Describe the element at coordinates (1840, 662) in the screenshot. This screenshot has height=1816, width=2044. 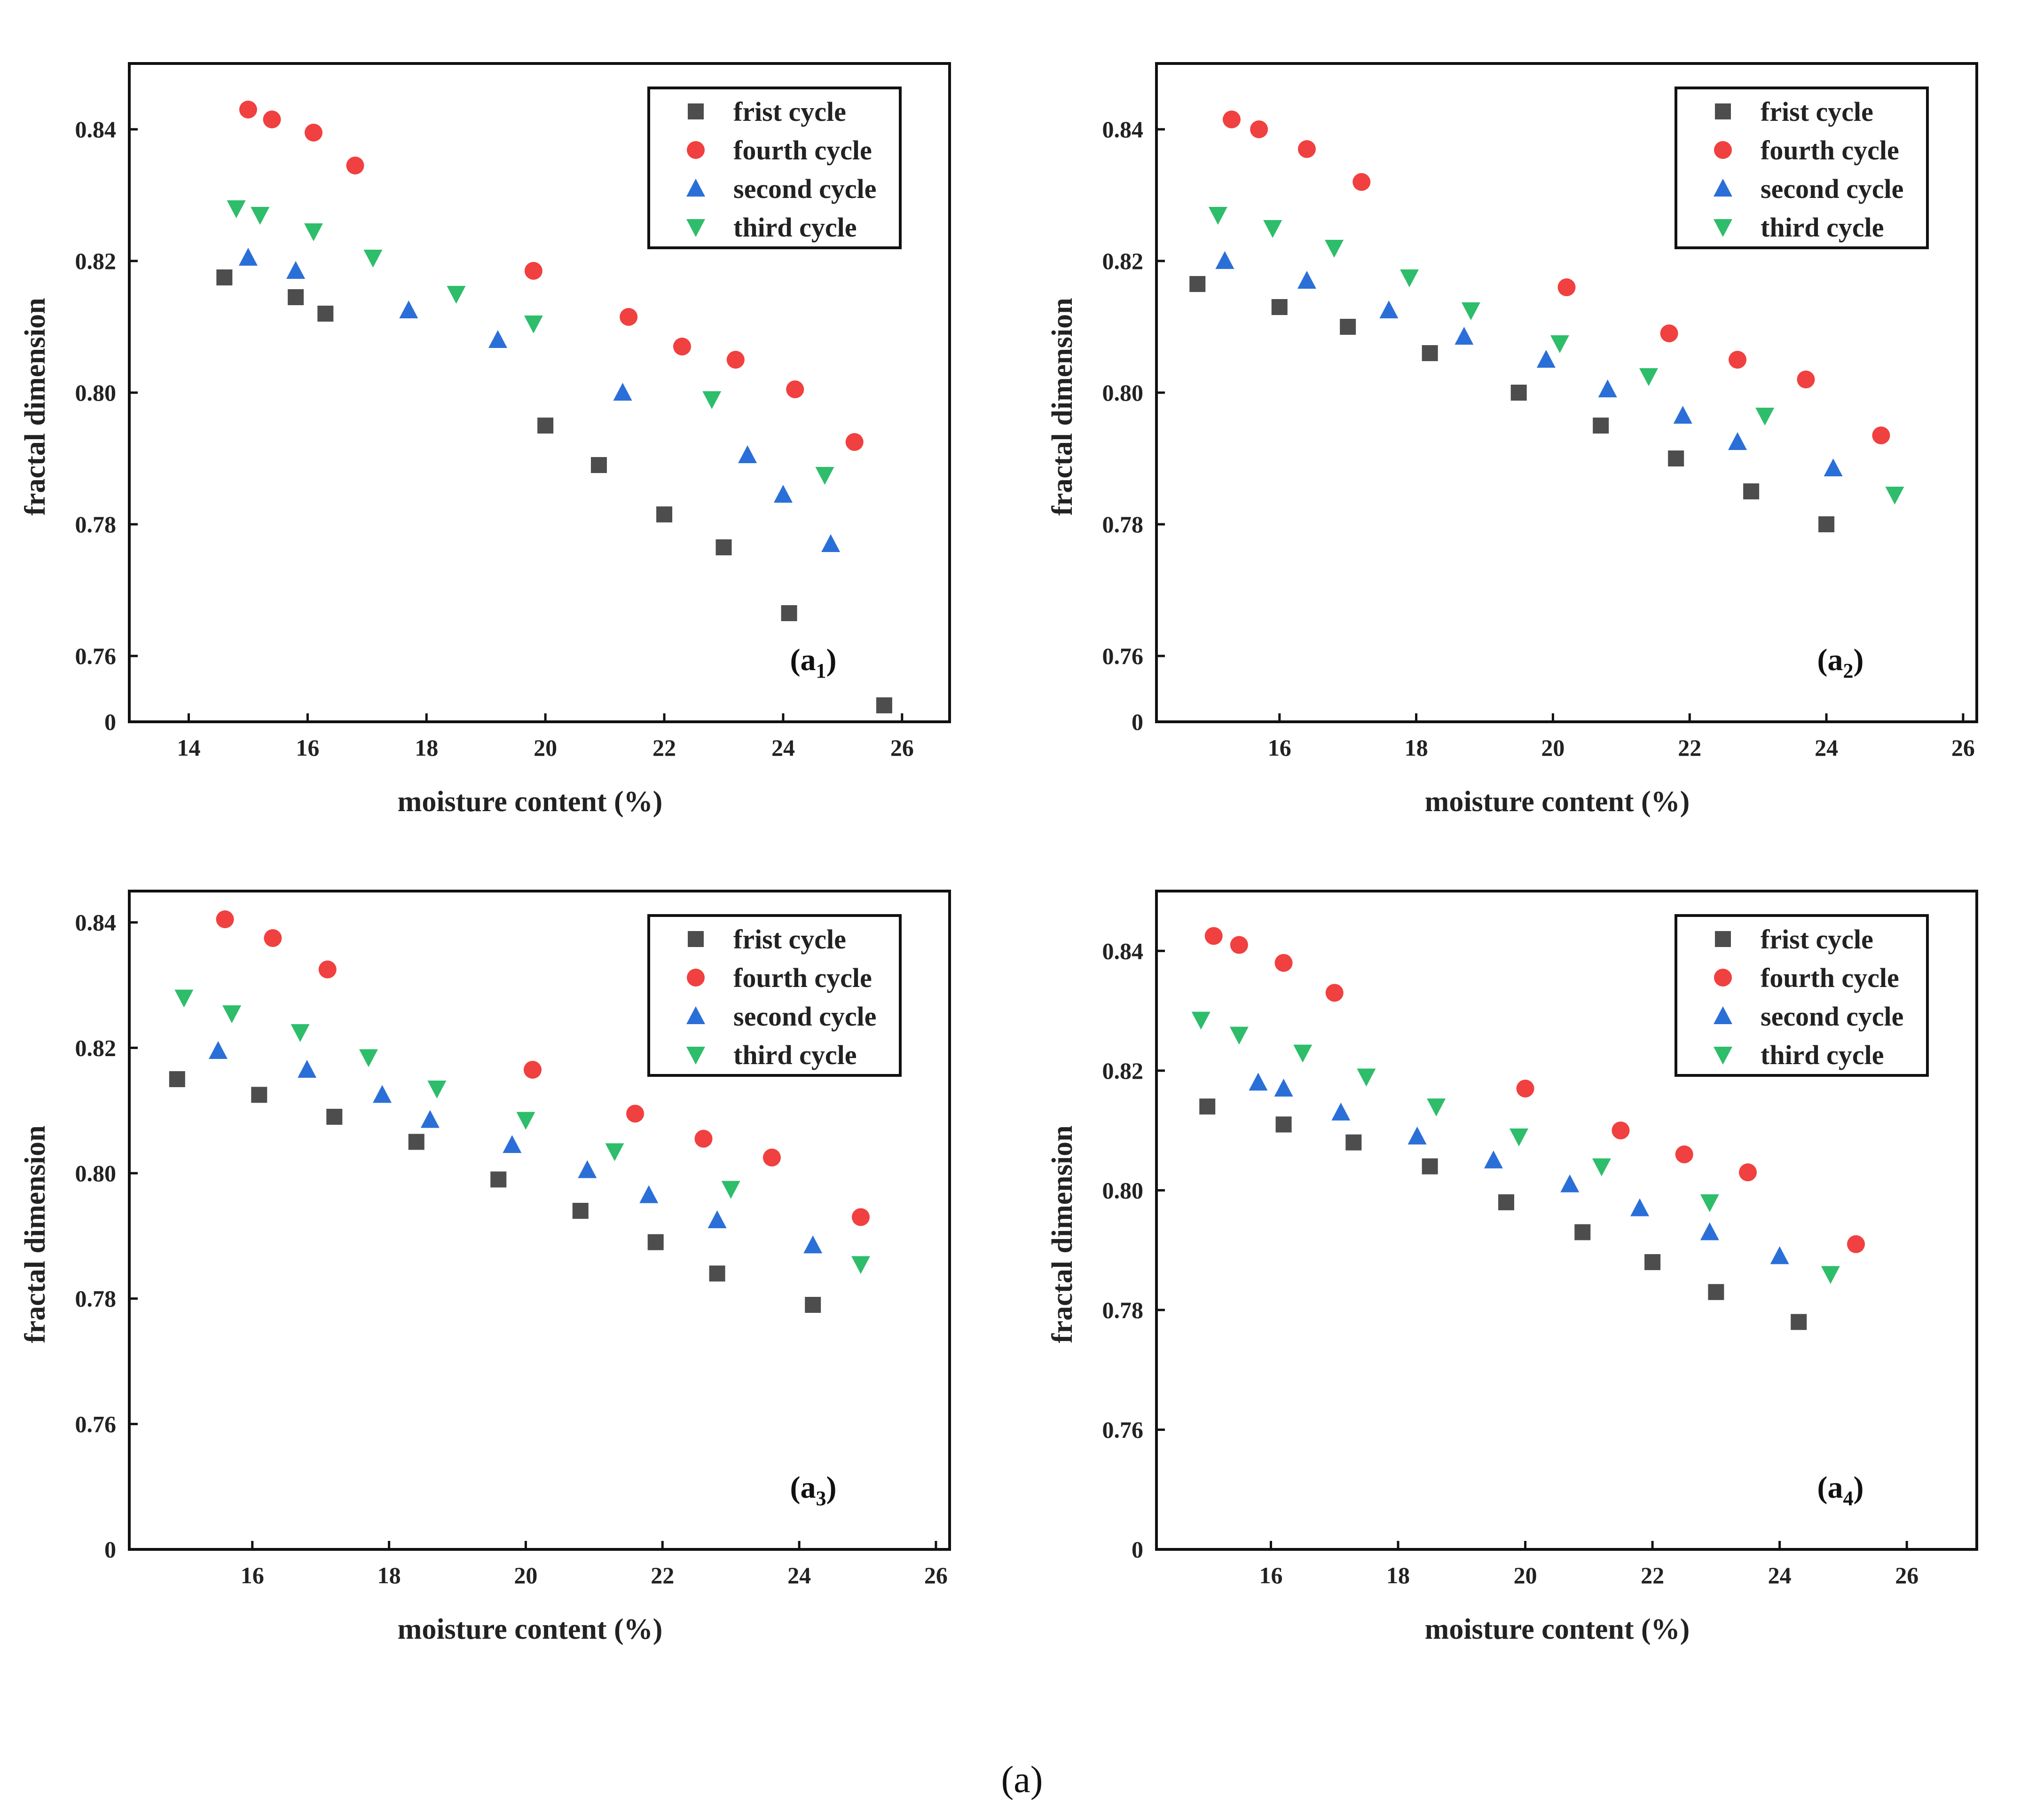
I see `panel-label: (a2)` at that location.